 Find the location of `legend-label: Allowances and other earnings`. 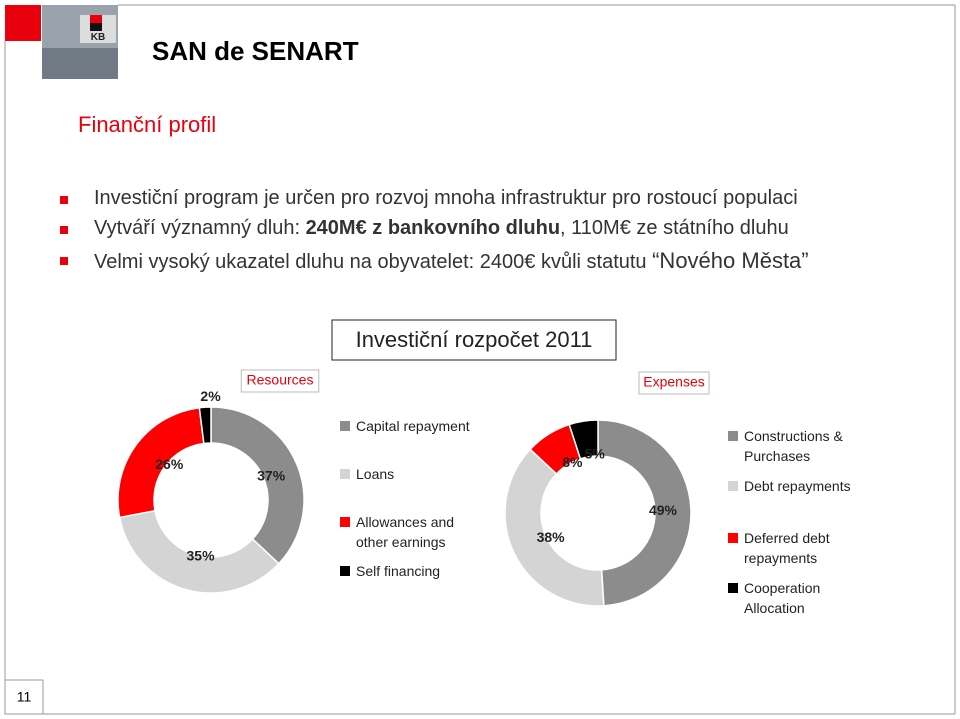

legend-label: Allowances and other earnings is located at coordinates (405, 532).